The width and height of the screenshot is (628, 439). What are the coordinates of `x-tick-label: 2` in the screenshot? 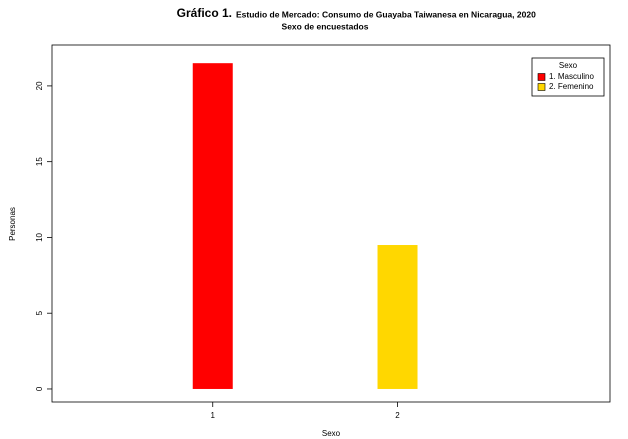 It's located at (397, 415).